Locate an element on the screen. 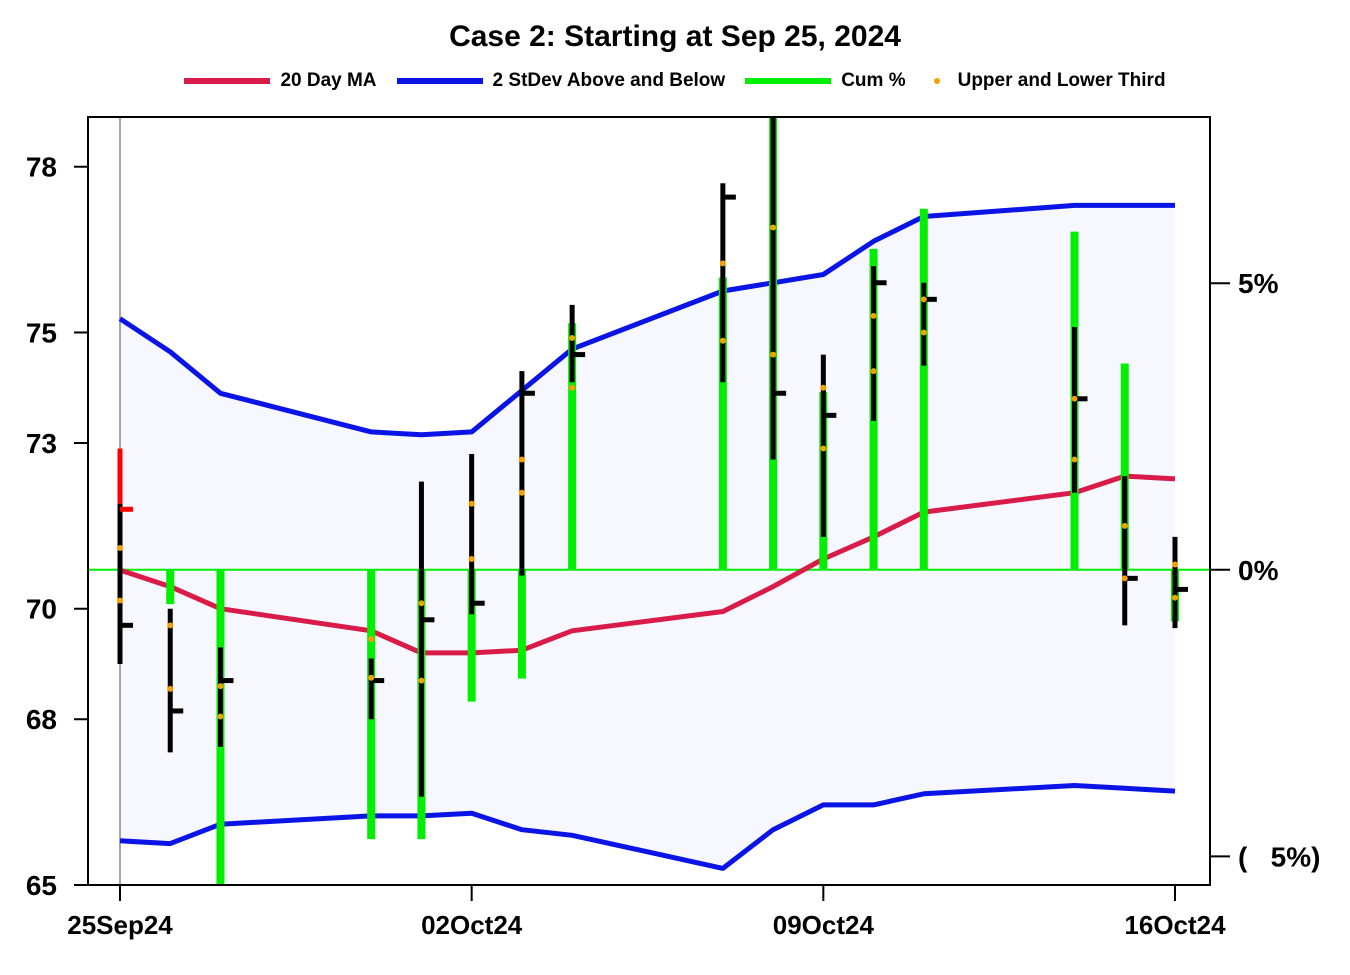 This screenshot has height=975, width=1350. legend-swatch-stdev is located at coordinates (439, 81).